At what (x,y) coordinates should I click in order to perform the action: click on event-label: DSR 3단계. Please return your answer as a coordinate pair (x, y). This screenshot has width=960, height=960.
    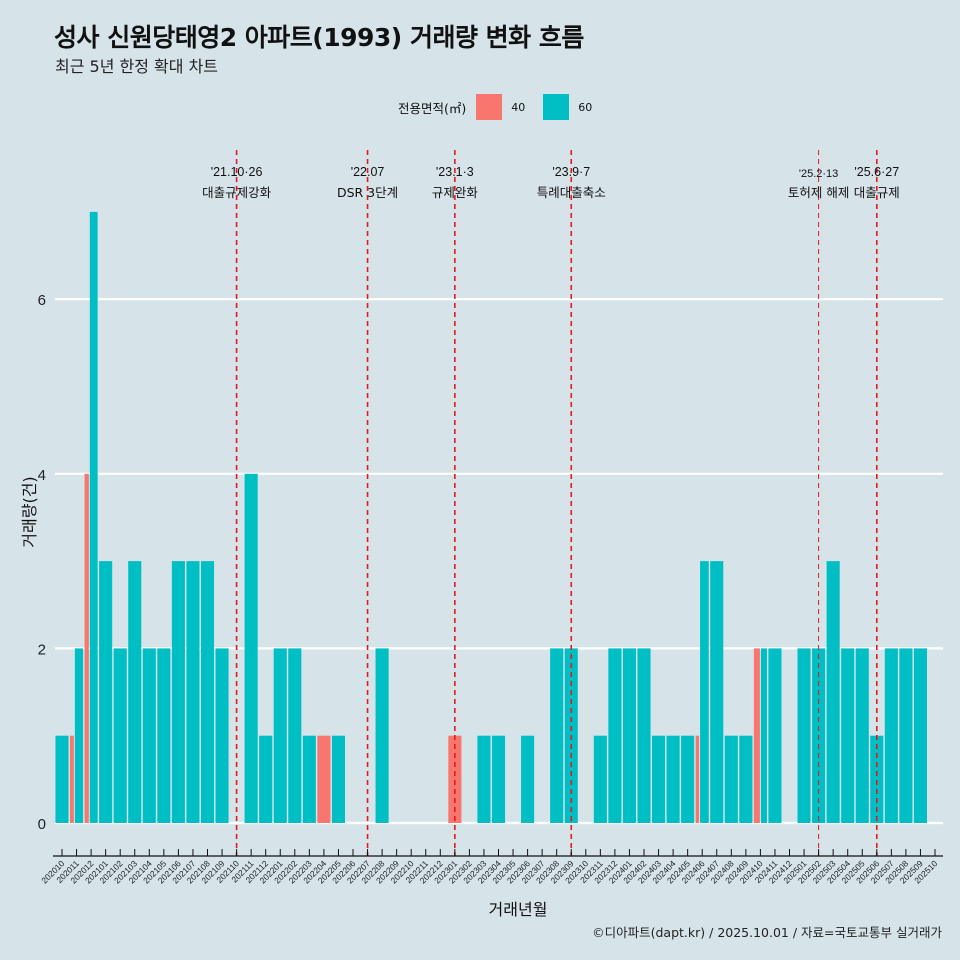
    Looking at the image, I should click on (367, 192).